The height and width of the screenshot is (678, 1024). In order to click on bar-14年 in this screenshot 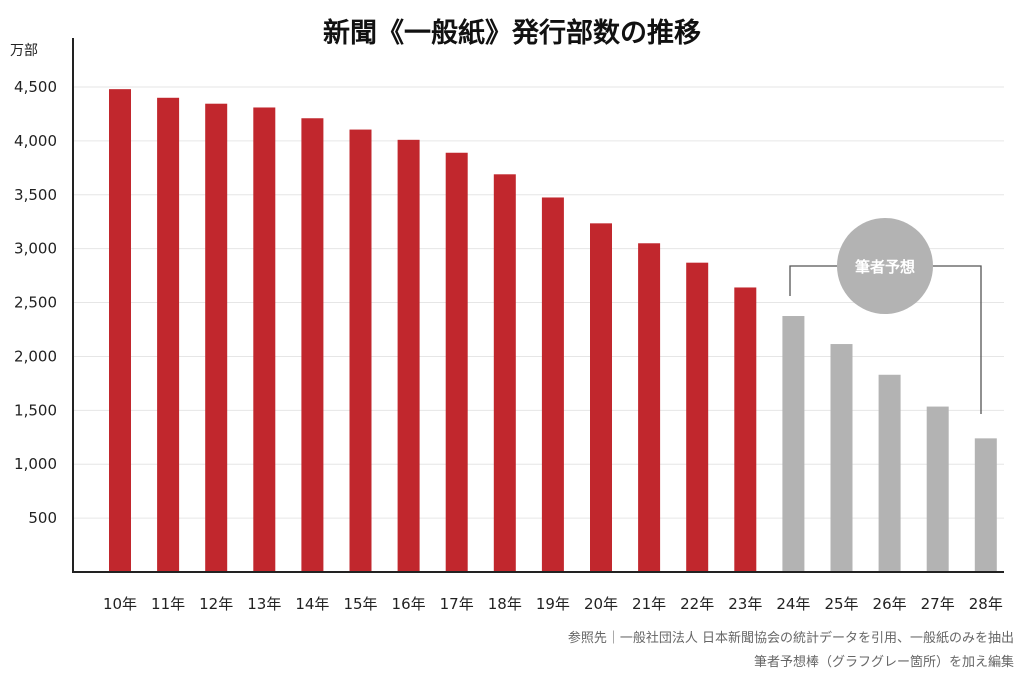, I will do `click(312, 345)`.